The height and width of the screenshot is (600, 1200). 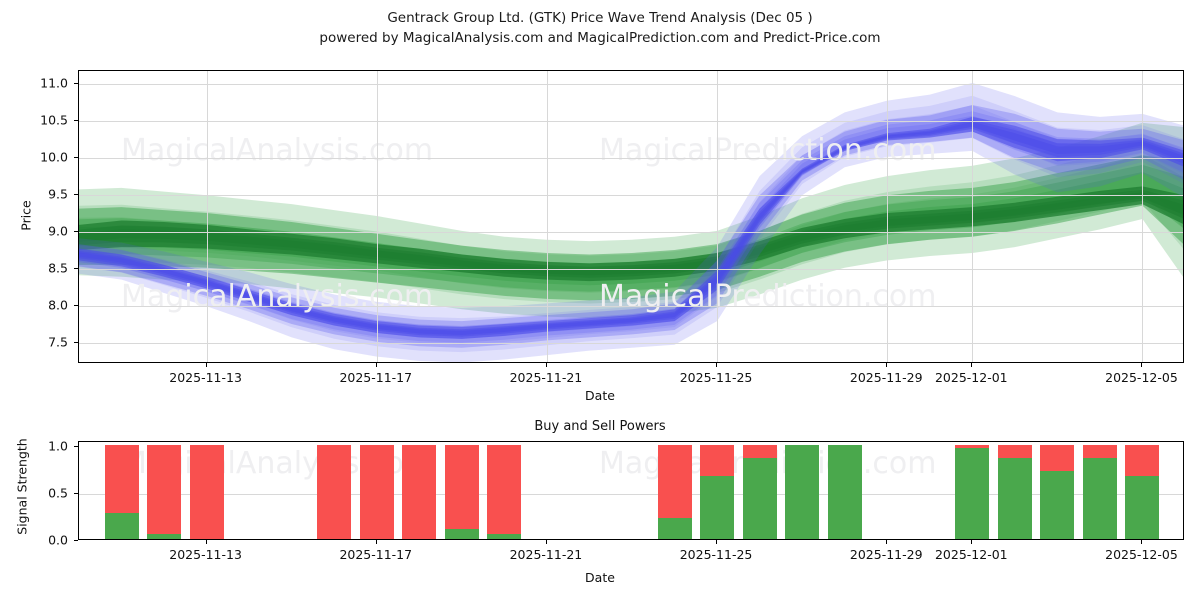 What do you see at coordinates (54, 83) in the screenshot?
I see `price-y-tick: 11.0` at bounding box center [54, 83].